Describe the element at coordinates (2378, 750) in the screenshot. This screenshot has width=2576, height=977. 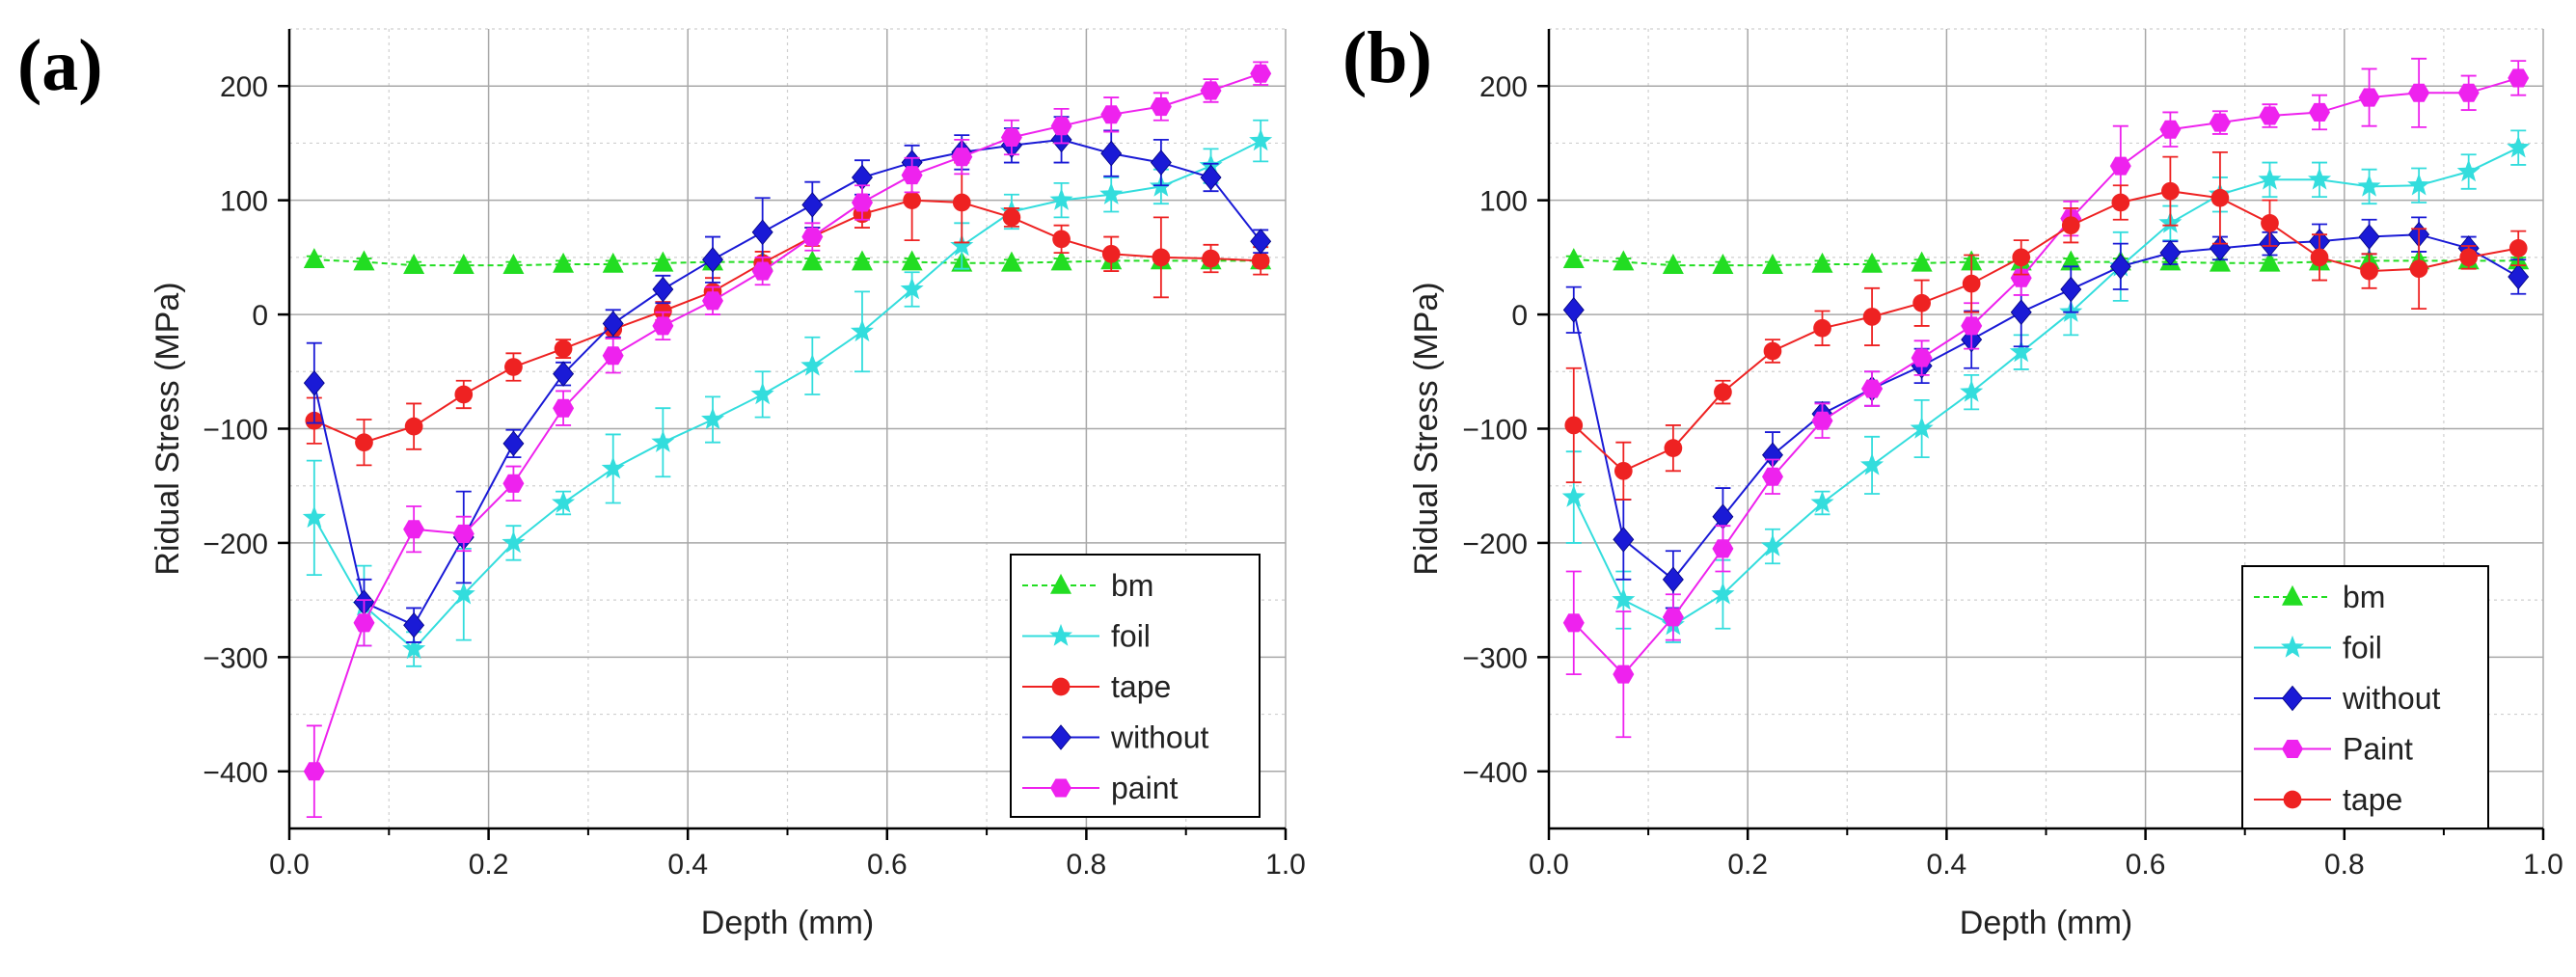
I see `legend-label: Paint` at that location.